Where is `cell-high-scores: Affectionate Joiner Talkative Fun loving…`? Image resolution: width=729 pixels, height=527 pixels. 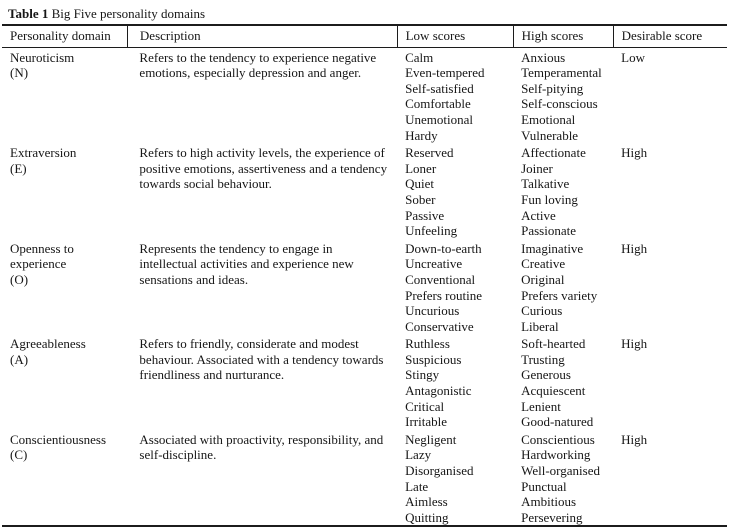
cell-high-scores: Affectionate Joiner Talkative Fun loving… is located at coordinates (553, 192).